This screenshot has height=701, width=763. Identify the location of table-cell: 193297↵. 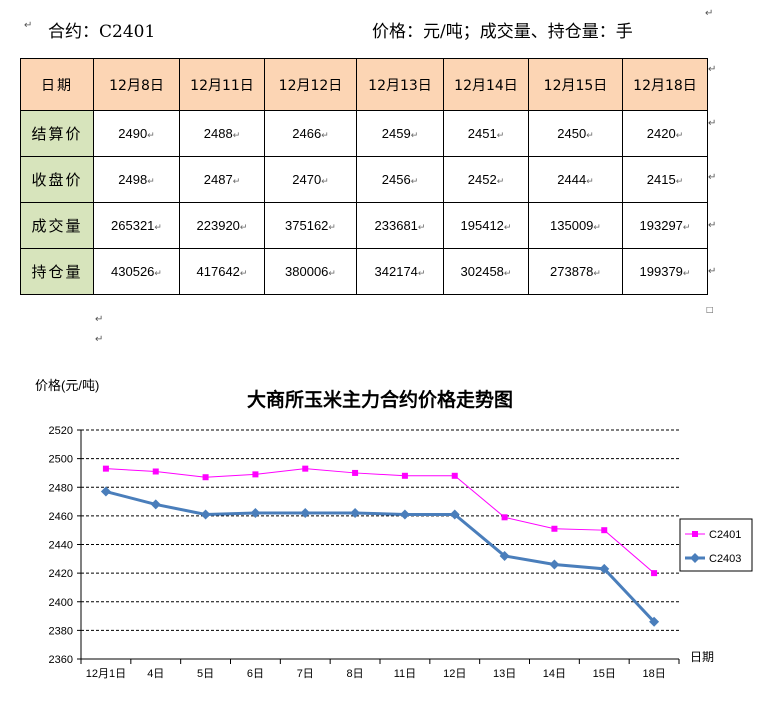
(665, 225).